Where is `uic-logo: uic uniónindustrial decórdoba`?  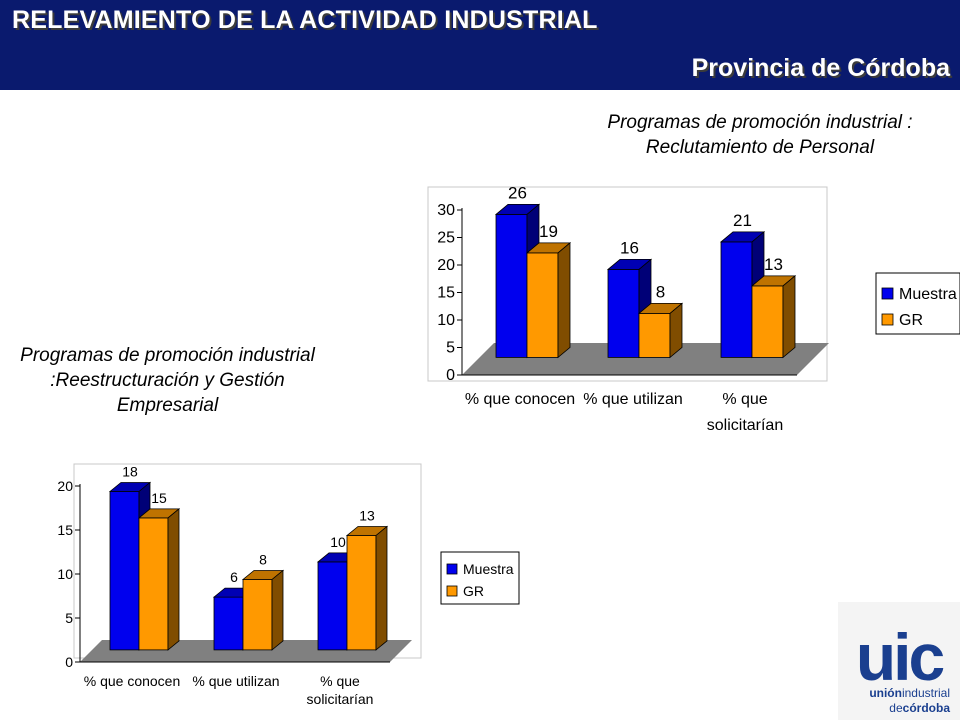
uic-logo: uic uniónindustrial decórdoba is located at coordinates (899, 661).